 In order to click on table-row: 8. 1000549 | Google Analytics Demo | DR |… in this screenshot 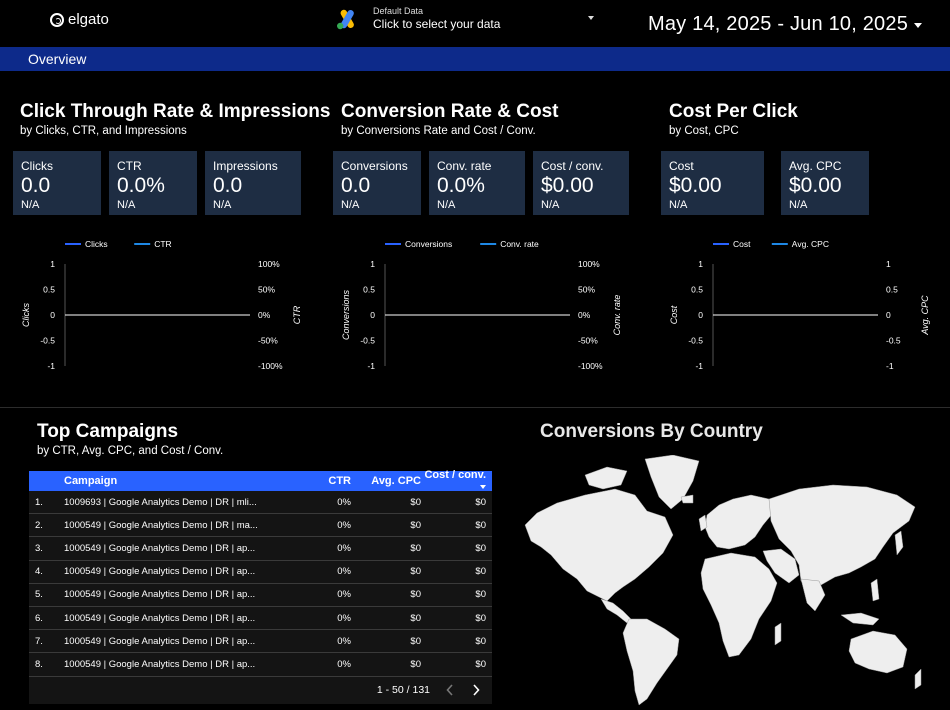, I will do `click(260, 665)`.